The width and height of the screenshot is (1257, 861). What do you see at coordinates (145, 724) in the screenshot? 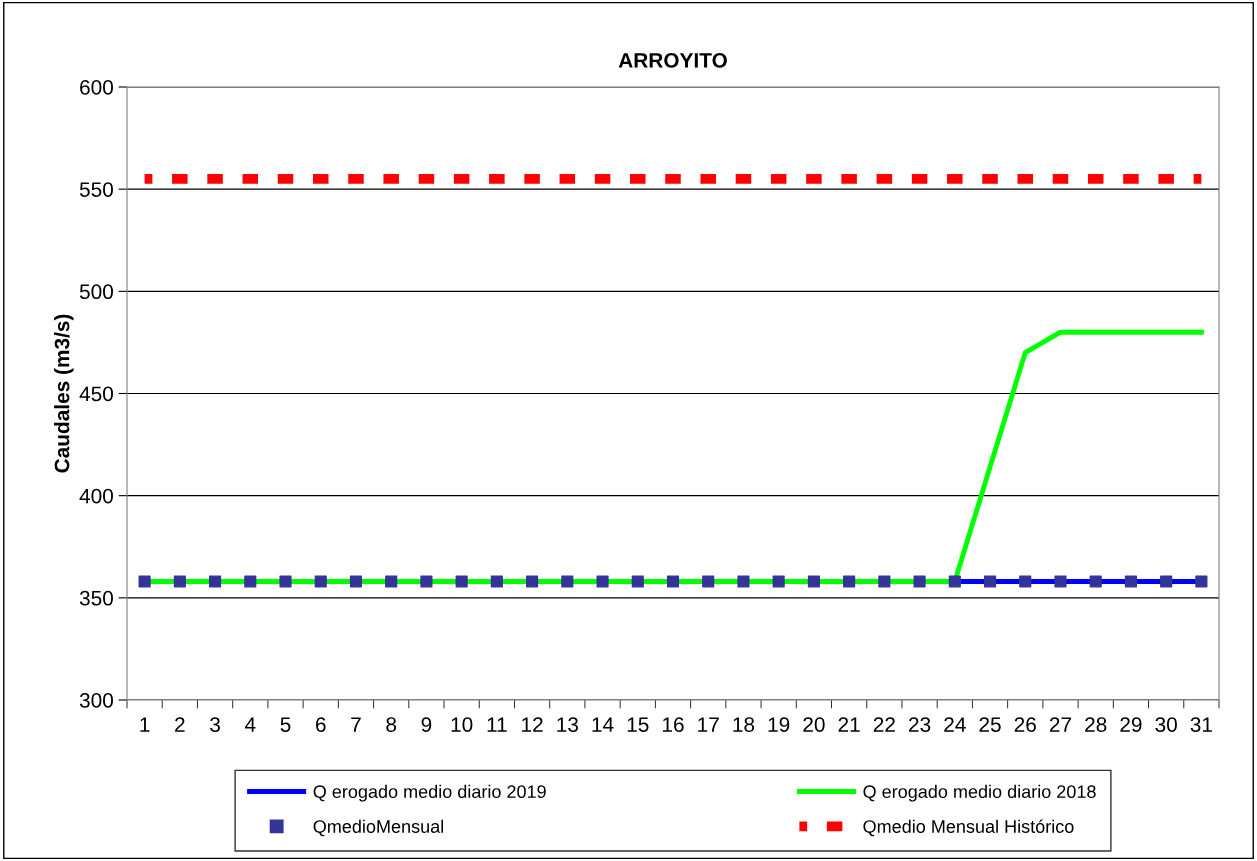
I see `x-tick-label: 1` at bounding box center [145, 724].